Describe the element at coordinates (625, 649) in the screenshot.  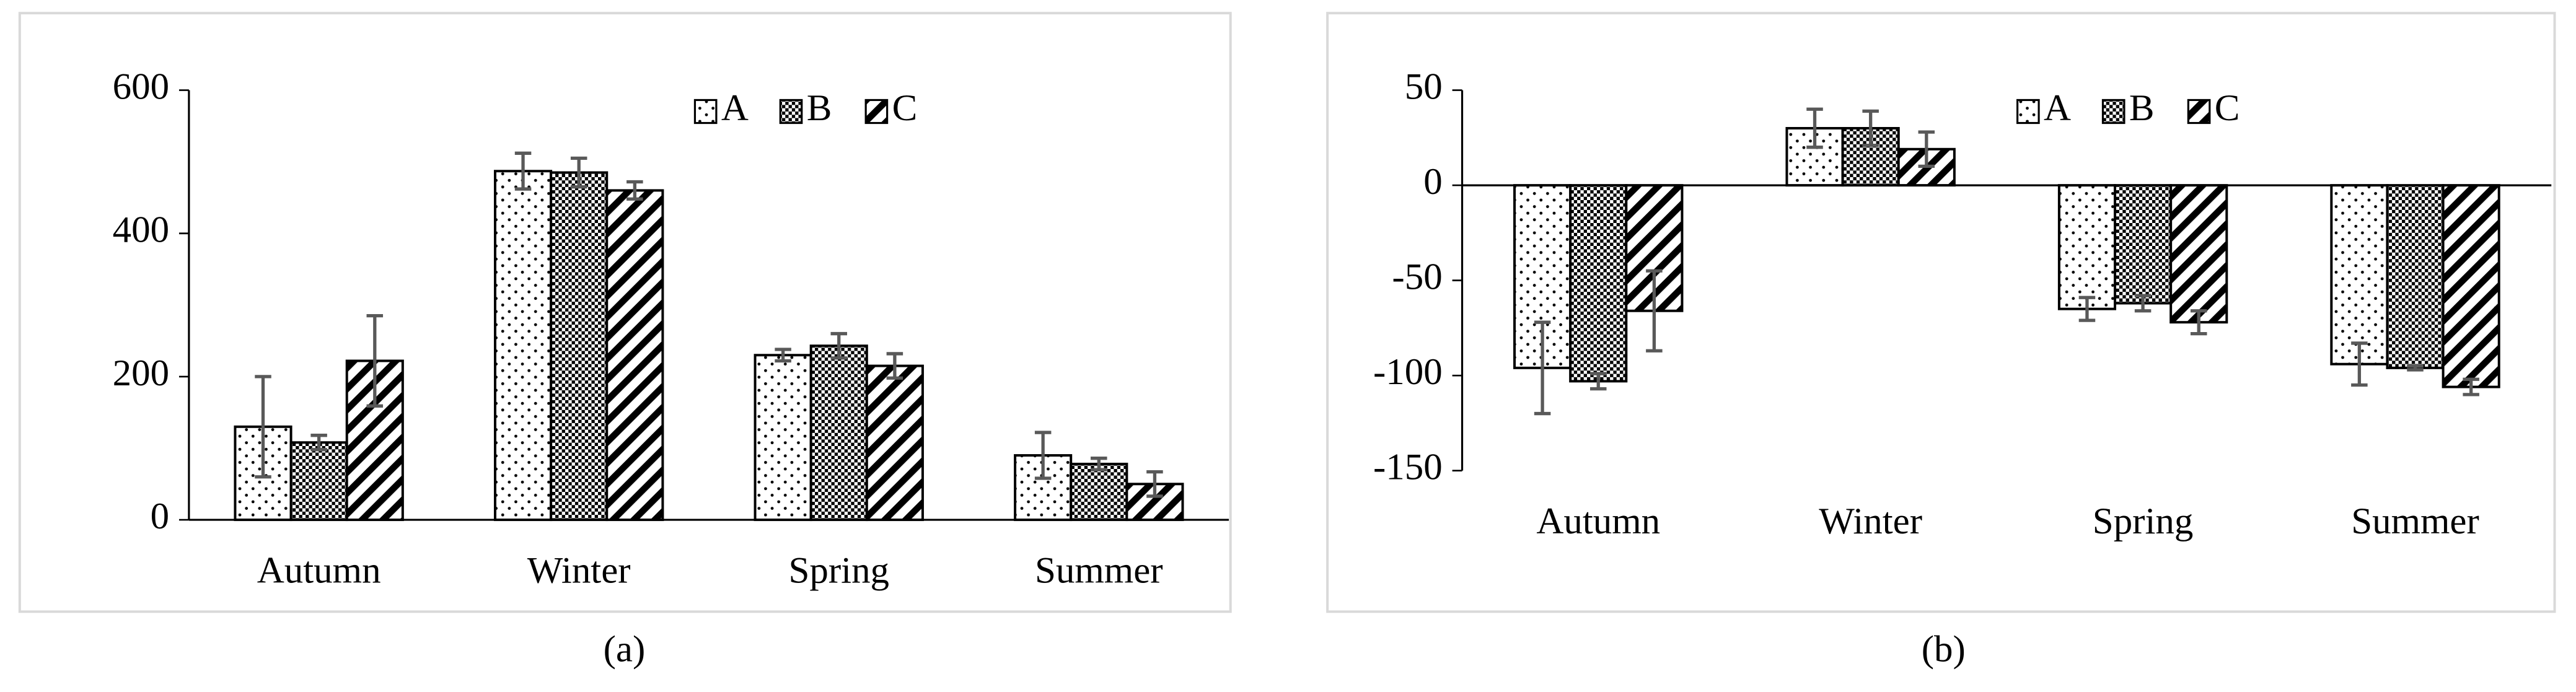
I see `caption: (a)` at that location.